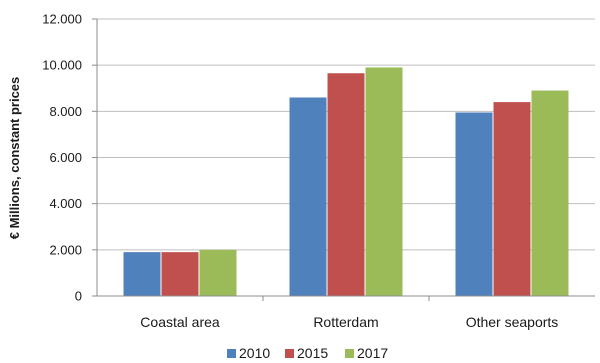 The height and width of the screenshot is (363, 600). Describe the element at coordinates (78, 296) in the screenshot. I see `y-tick-label: 0` at that location.